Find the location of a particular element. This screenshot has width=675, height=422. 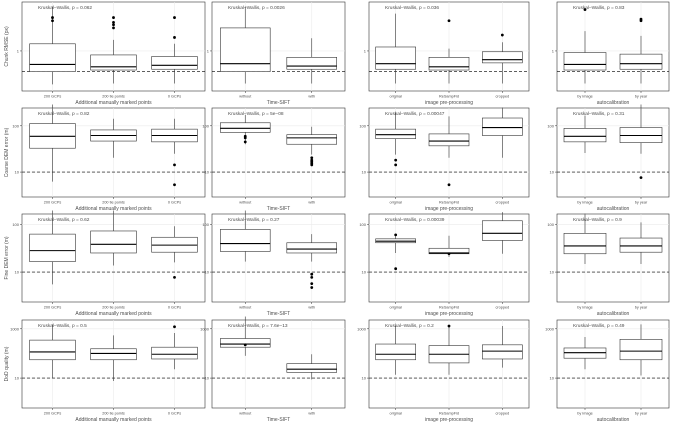

panel-title: Kruskal–Wallis, p = 0.2 is located at coordinates (409, 326).